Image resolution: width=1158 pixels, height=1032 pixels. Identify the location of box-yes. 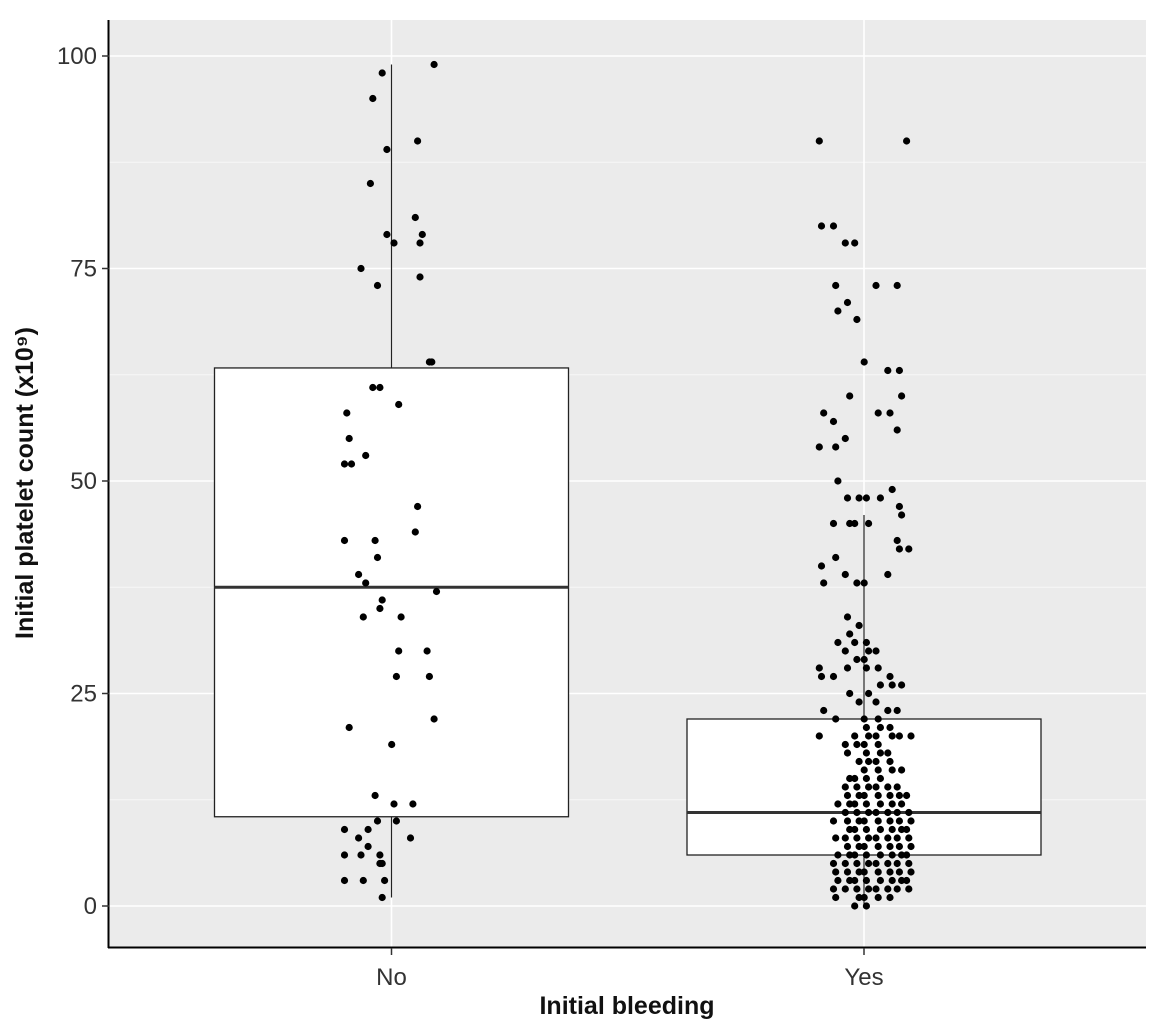
(864, 787).